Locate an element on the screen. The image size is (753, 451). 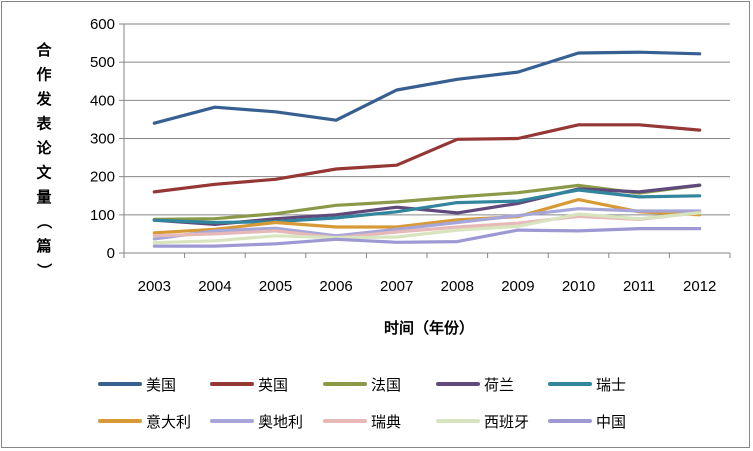
legend-label: 西班牙 is located at coordinates (506, 422).